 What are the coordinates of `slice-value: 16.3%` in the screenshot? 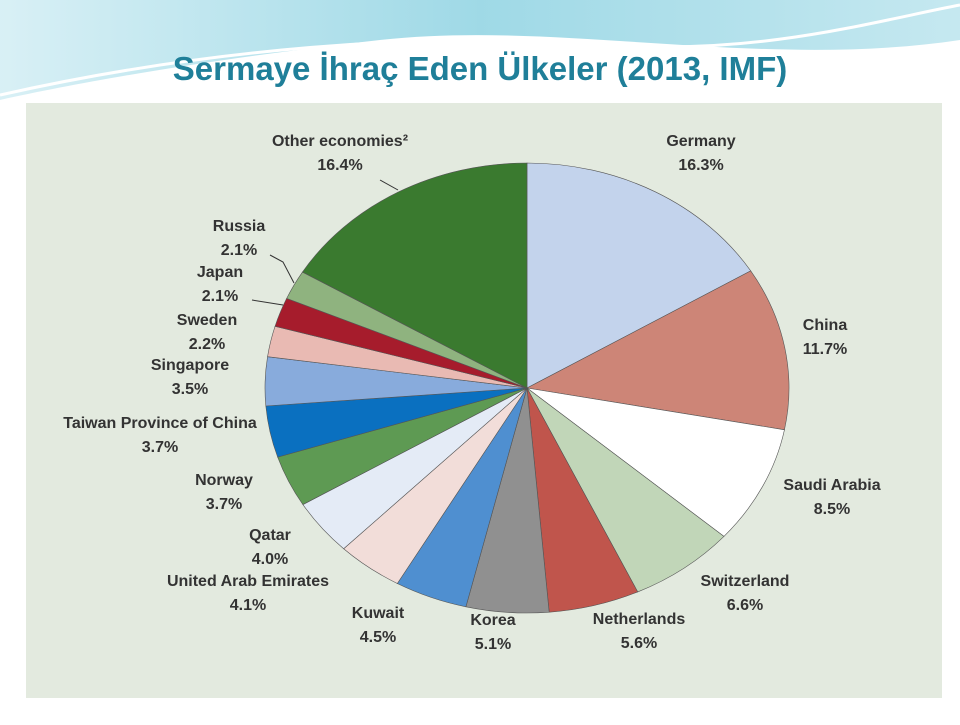 It's located at (700, 165).